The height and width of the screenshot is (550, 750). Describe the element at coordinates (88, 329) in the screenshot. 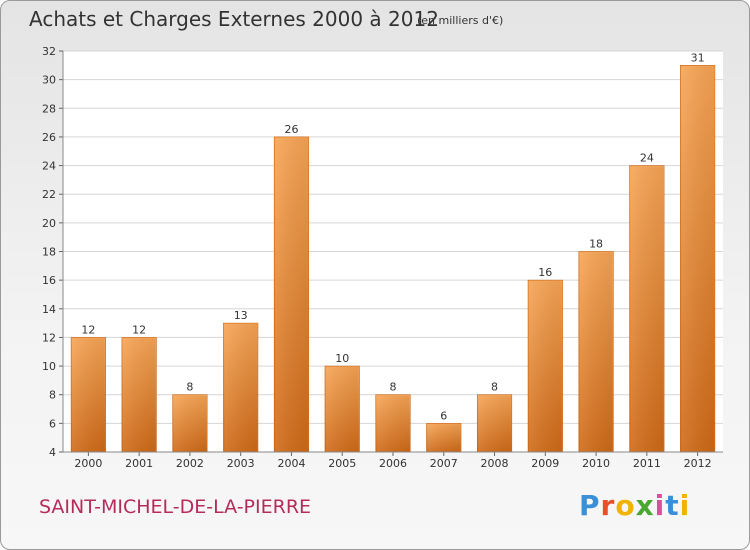

I see `value-label-2000: 12` at that location.